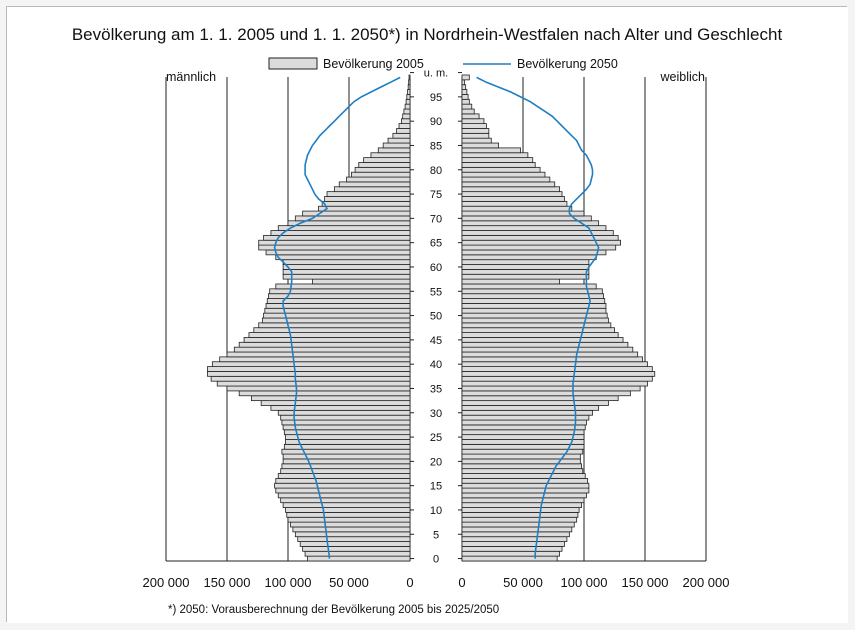  Describe the element at coordinates (436, 462) in the screenshot. I see `age-label-4: 20` at that location.